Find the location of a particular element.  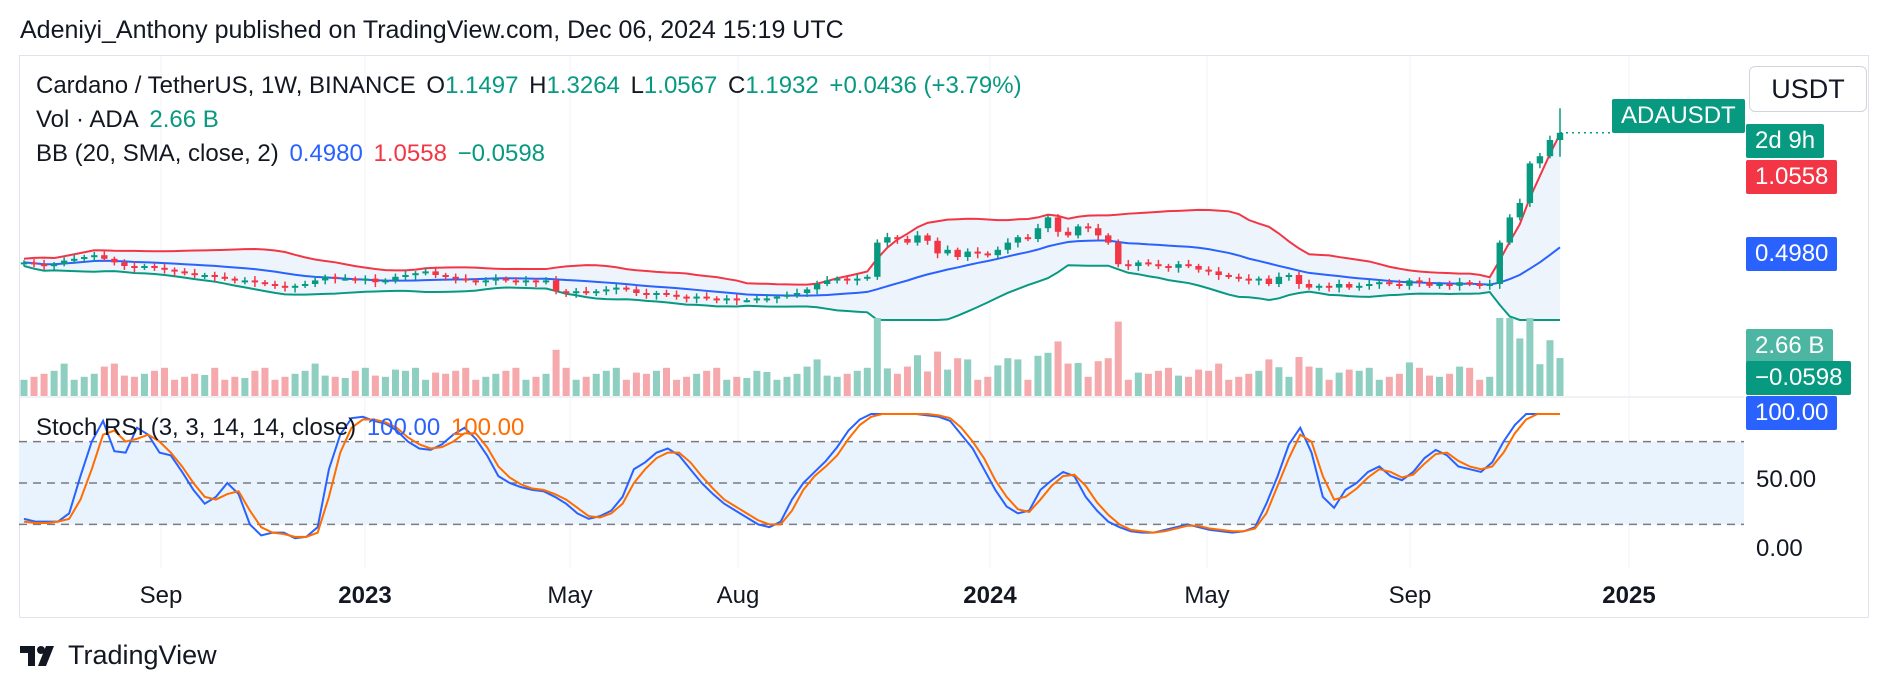

tradingview-logo-icon is located at coordinates (37, 655).